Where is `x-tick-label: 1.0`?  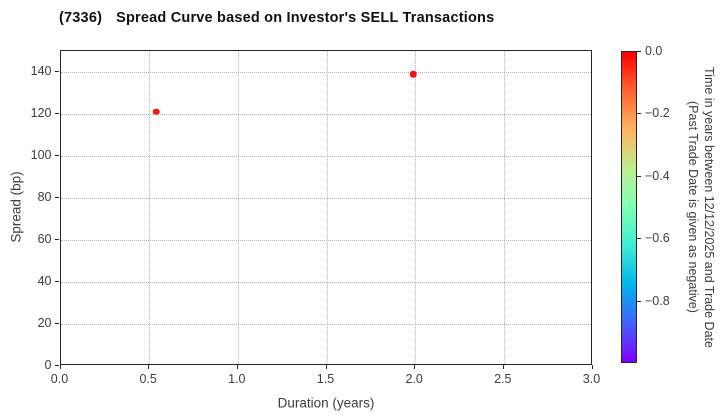 x-tick-label: 1.0 is located at coordinates (237, 379).